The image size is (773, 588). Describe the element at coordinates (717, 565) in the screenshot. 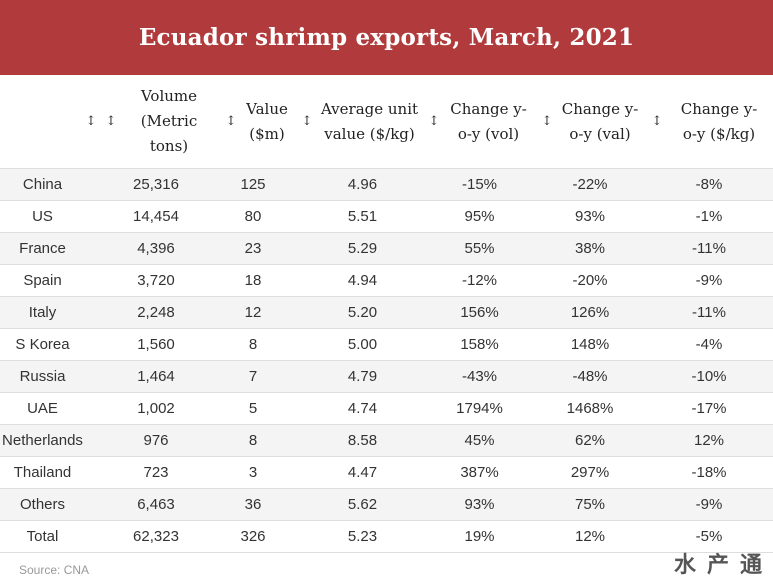

I see `watermark-glyph: 产` at that location.